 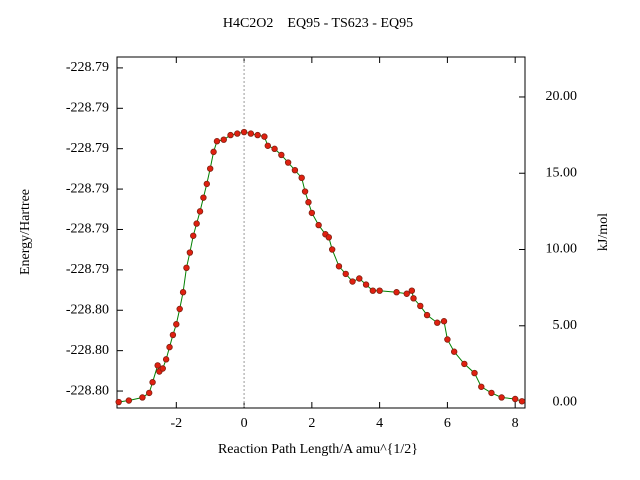 What do you see at coordinates (379, 423) in the screenshot?
I see `x-tick-label: 4` at bounding box center [379, 423].